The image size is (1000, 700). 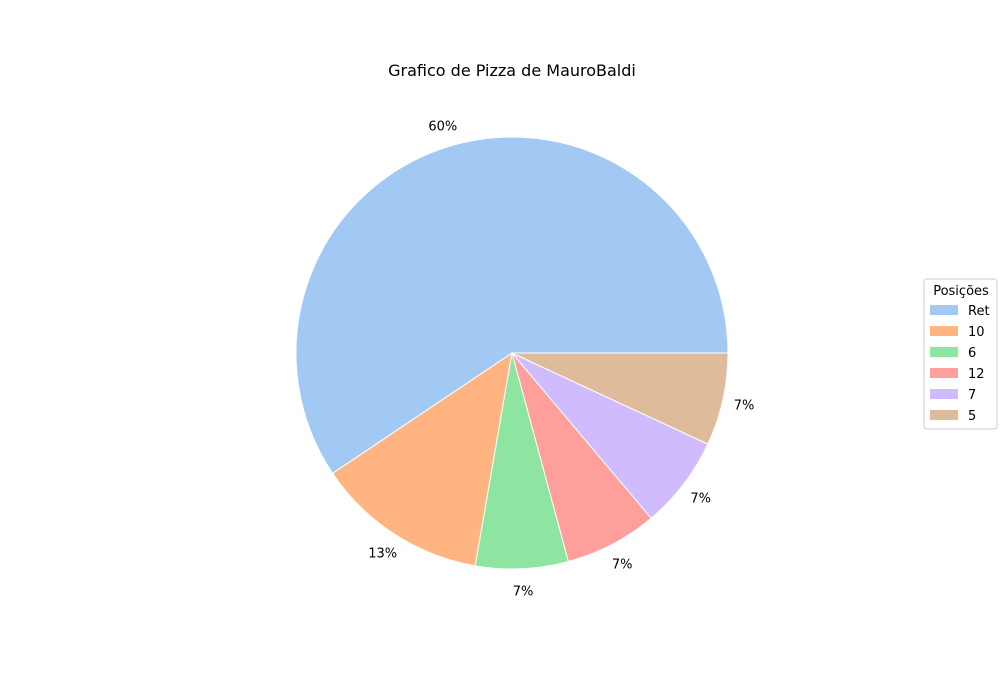 What do you see at coordinates (976, 374) in the screenshot?
I see `legend-label-12: 12` at bounding box center [976, 374].